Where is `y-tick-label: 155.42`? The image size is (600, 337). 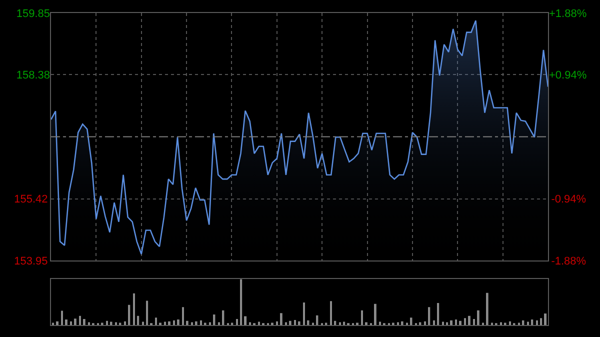 y-tick-label: 155.42 is located at coordinates (31, 200).